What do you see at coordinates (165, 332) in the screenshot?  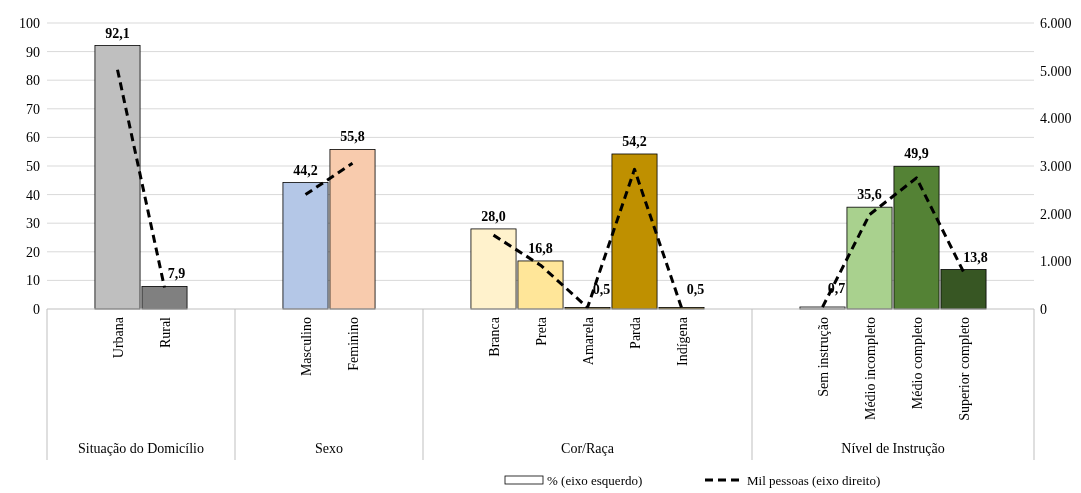 I see `x-tick-label: Rural` at bounding box center [165, 332].